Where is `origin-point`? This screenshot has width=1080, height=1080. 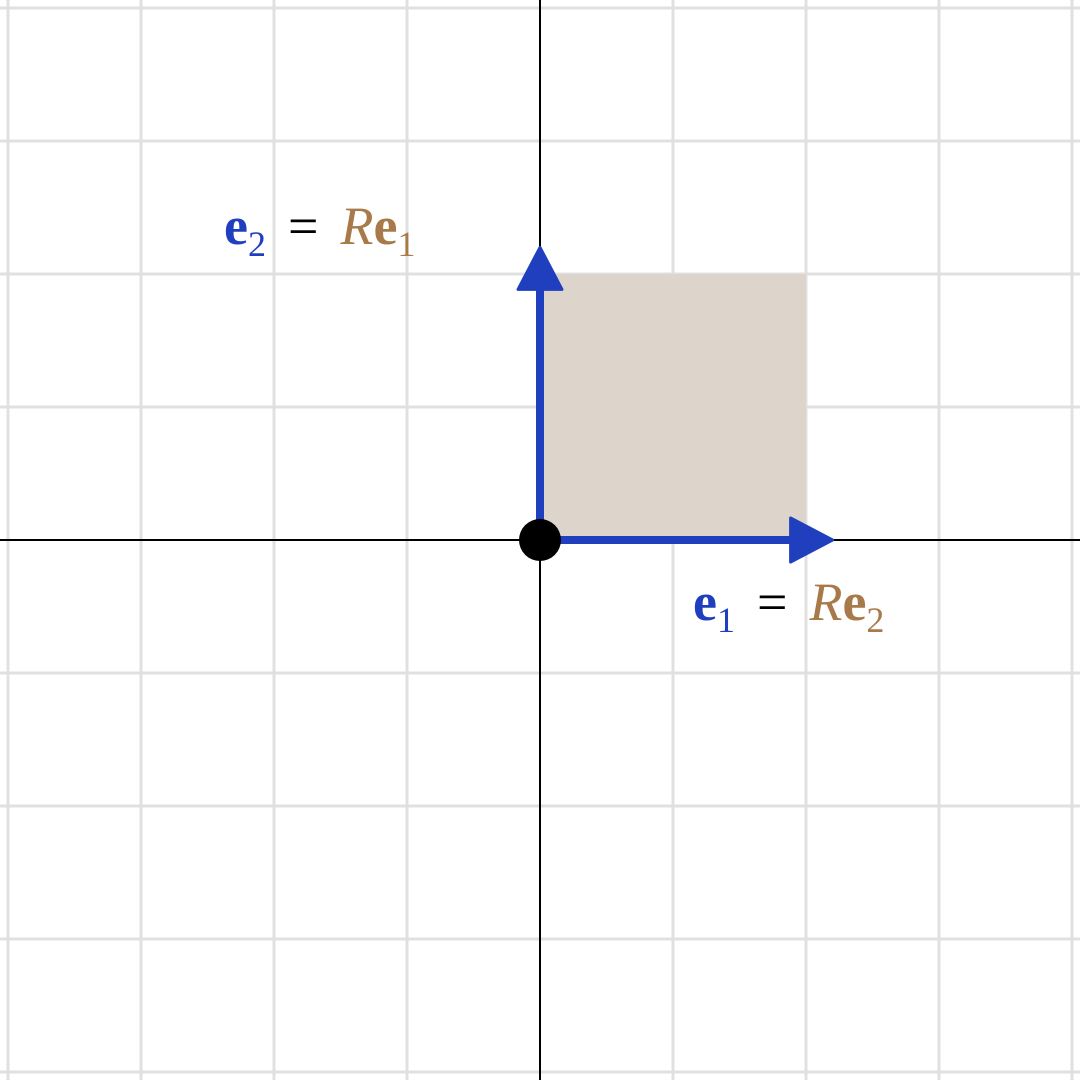 origin-point is located at coordinates (540, 540).